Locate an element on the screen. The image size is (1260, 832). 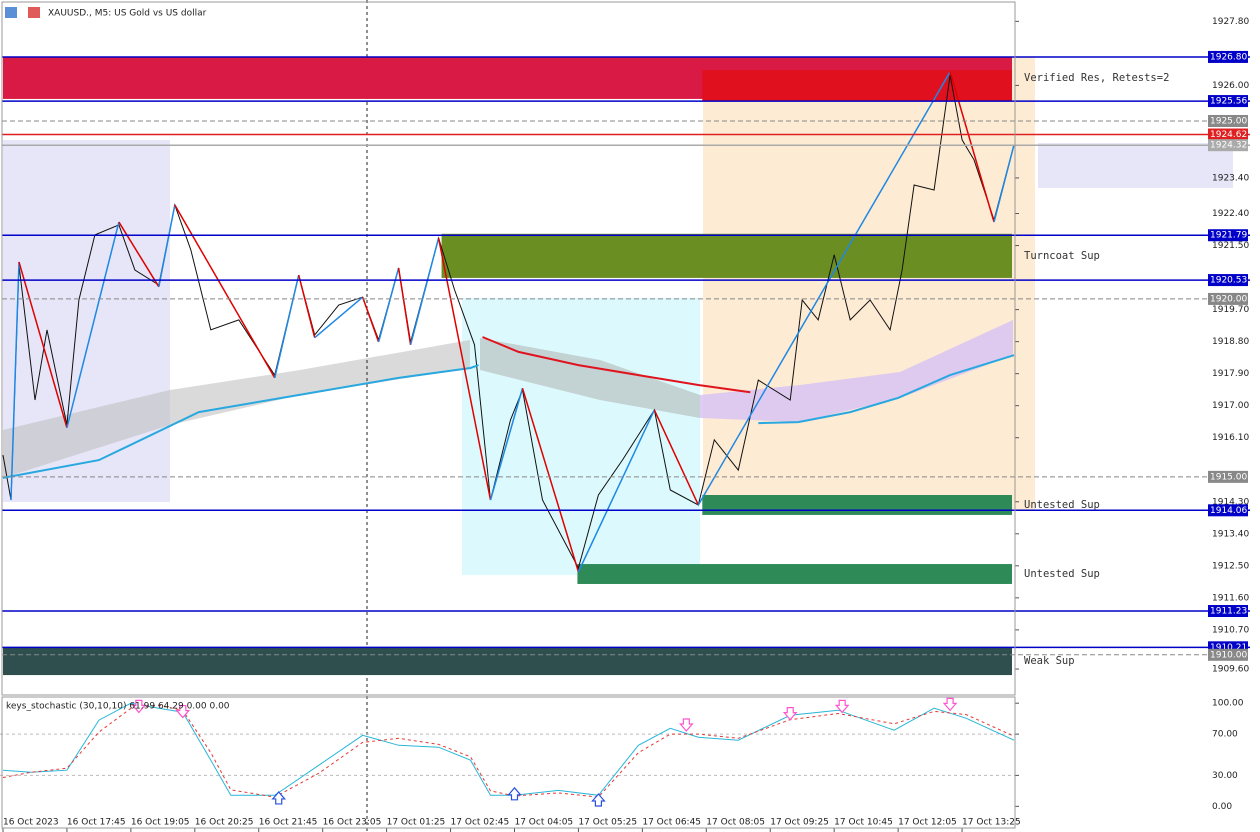
y-tick-label: 1910.70 is located at coordinates (1230, 630).